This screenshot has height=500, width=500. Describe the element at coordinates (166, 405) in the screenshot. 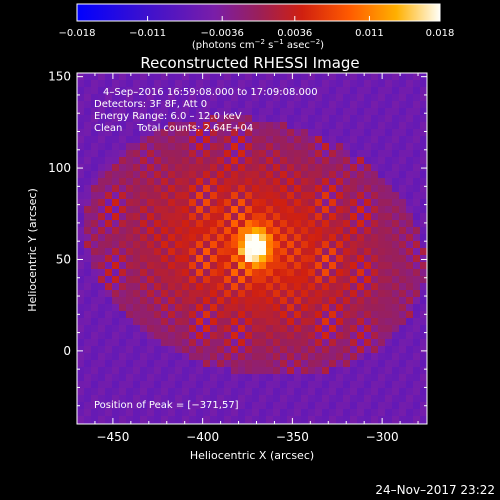

I see `annotation-peak-position: Position of Peak = [−371,57]` at that location.